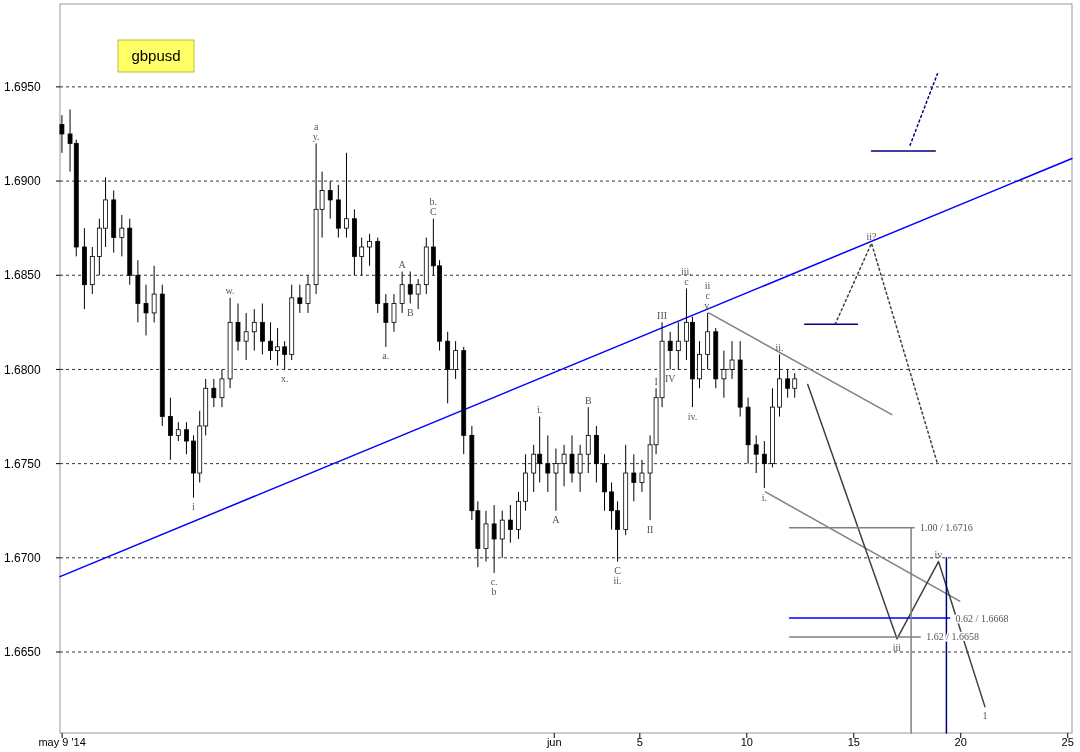  I want to click on annotation: ii?, so click(872, 236).